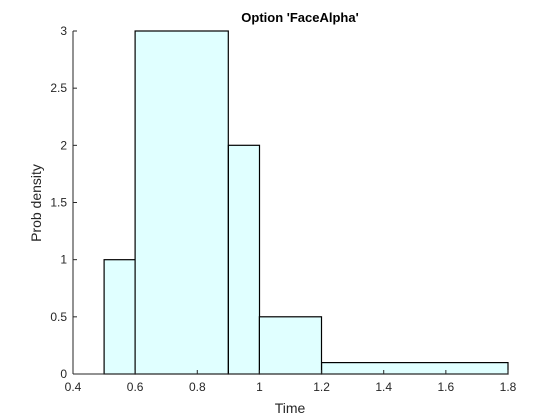 Image resolution: width=560 pixels, height=420 pixels. What do you see at coordinates (58, 88) in the screenshot?
I see `y-tick-label-6: 2.5` at bounding box center [58, 88].